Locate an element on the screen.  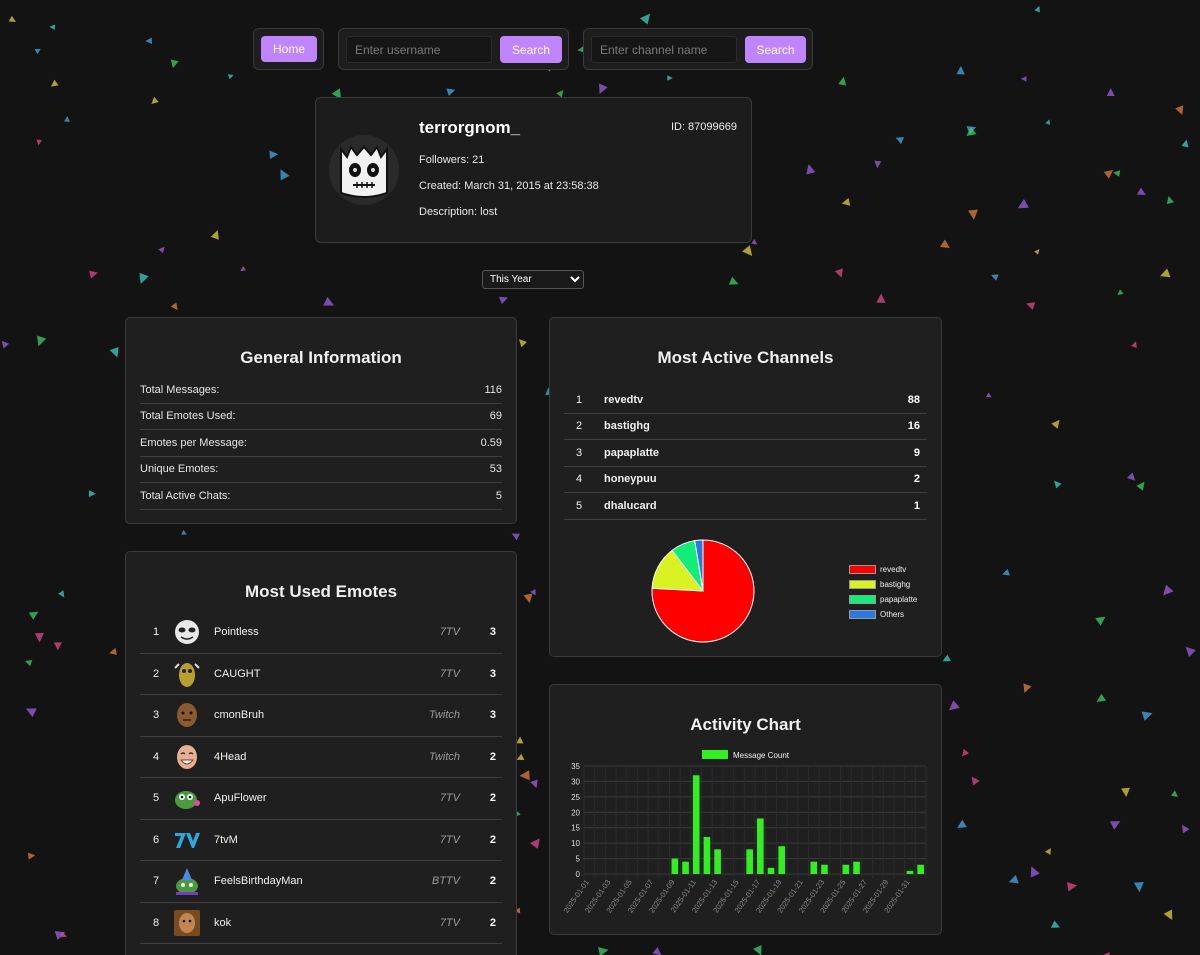
emote-rank: 6 is located at coordinates (156, 839).